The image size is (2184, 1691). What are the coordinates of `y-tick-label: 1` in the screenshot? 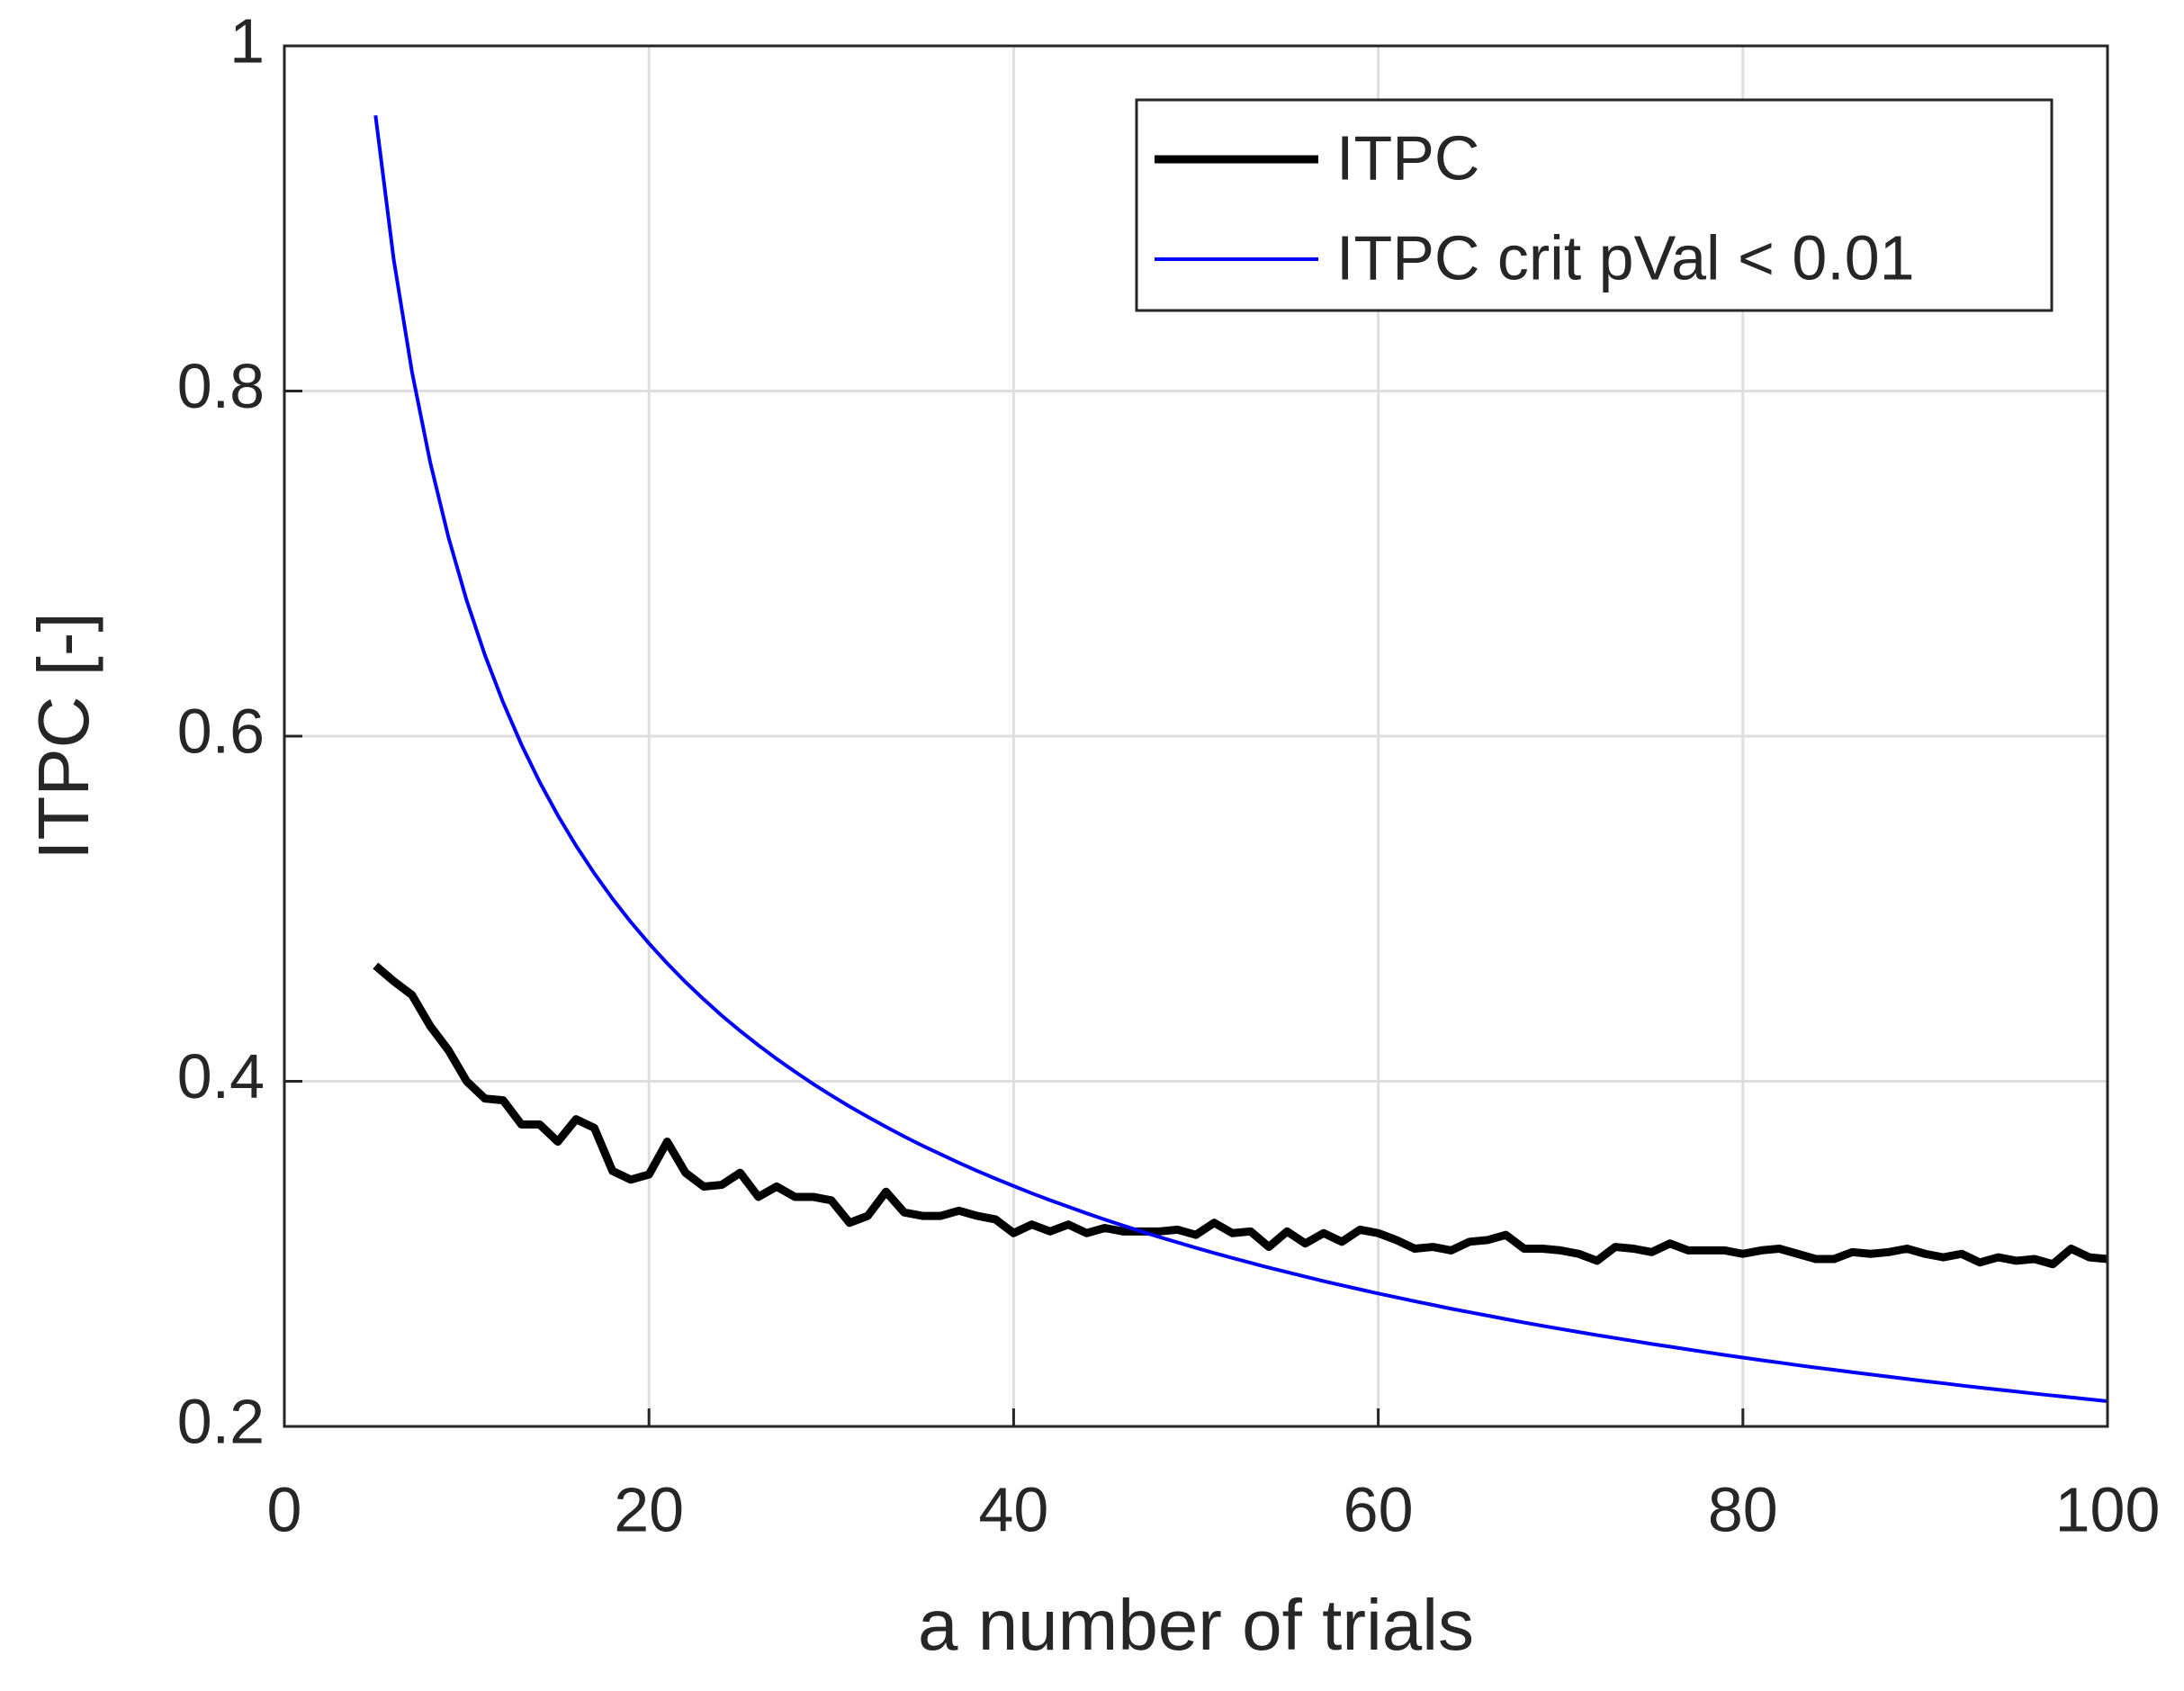 It's located at (247, 41).